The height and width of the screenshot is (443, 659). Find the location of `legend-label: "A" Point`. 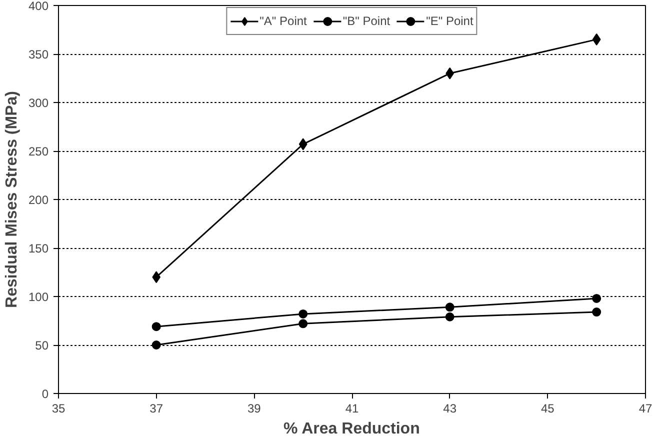

legend-label: "A" Point is located at coordinates (283, 21).